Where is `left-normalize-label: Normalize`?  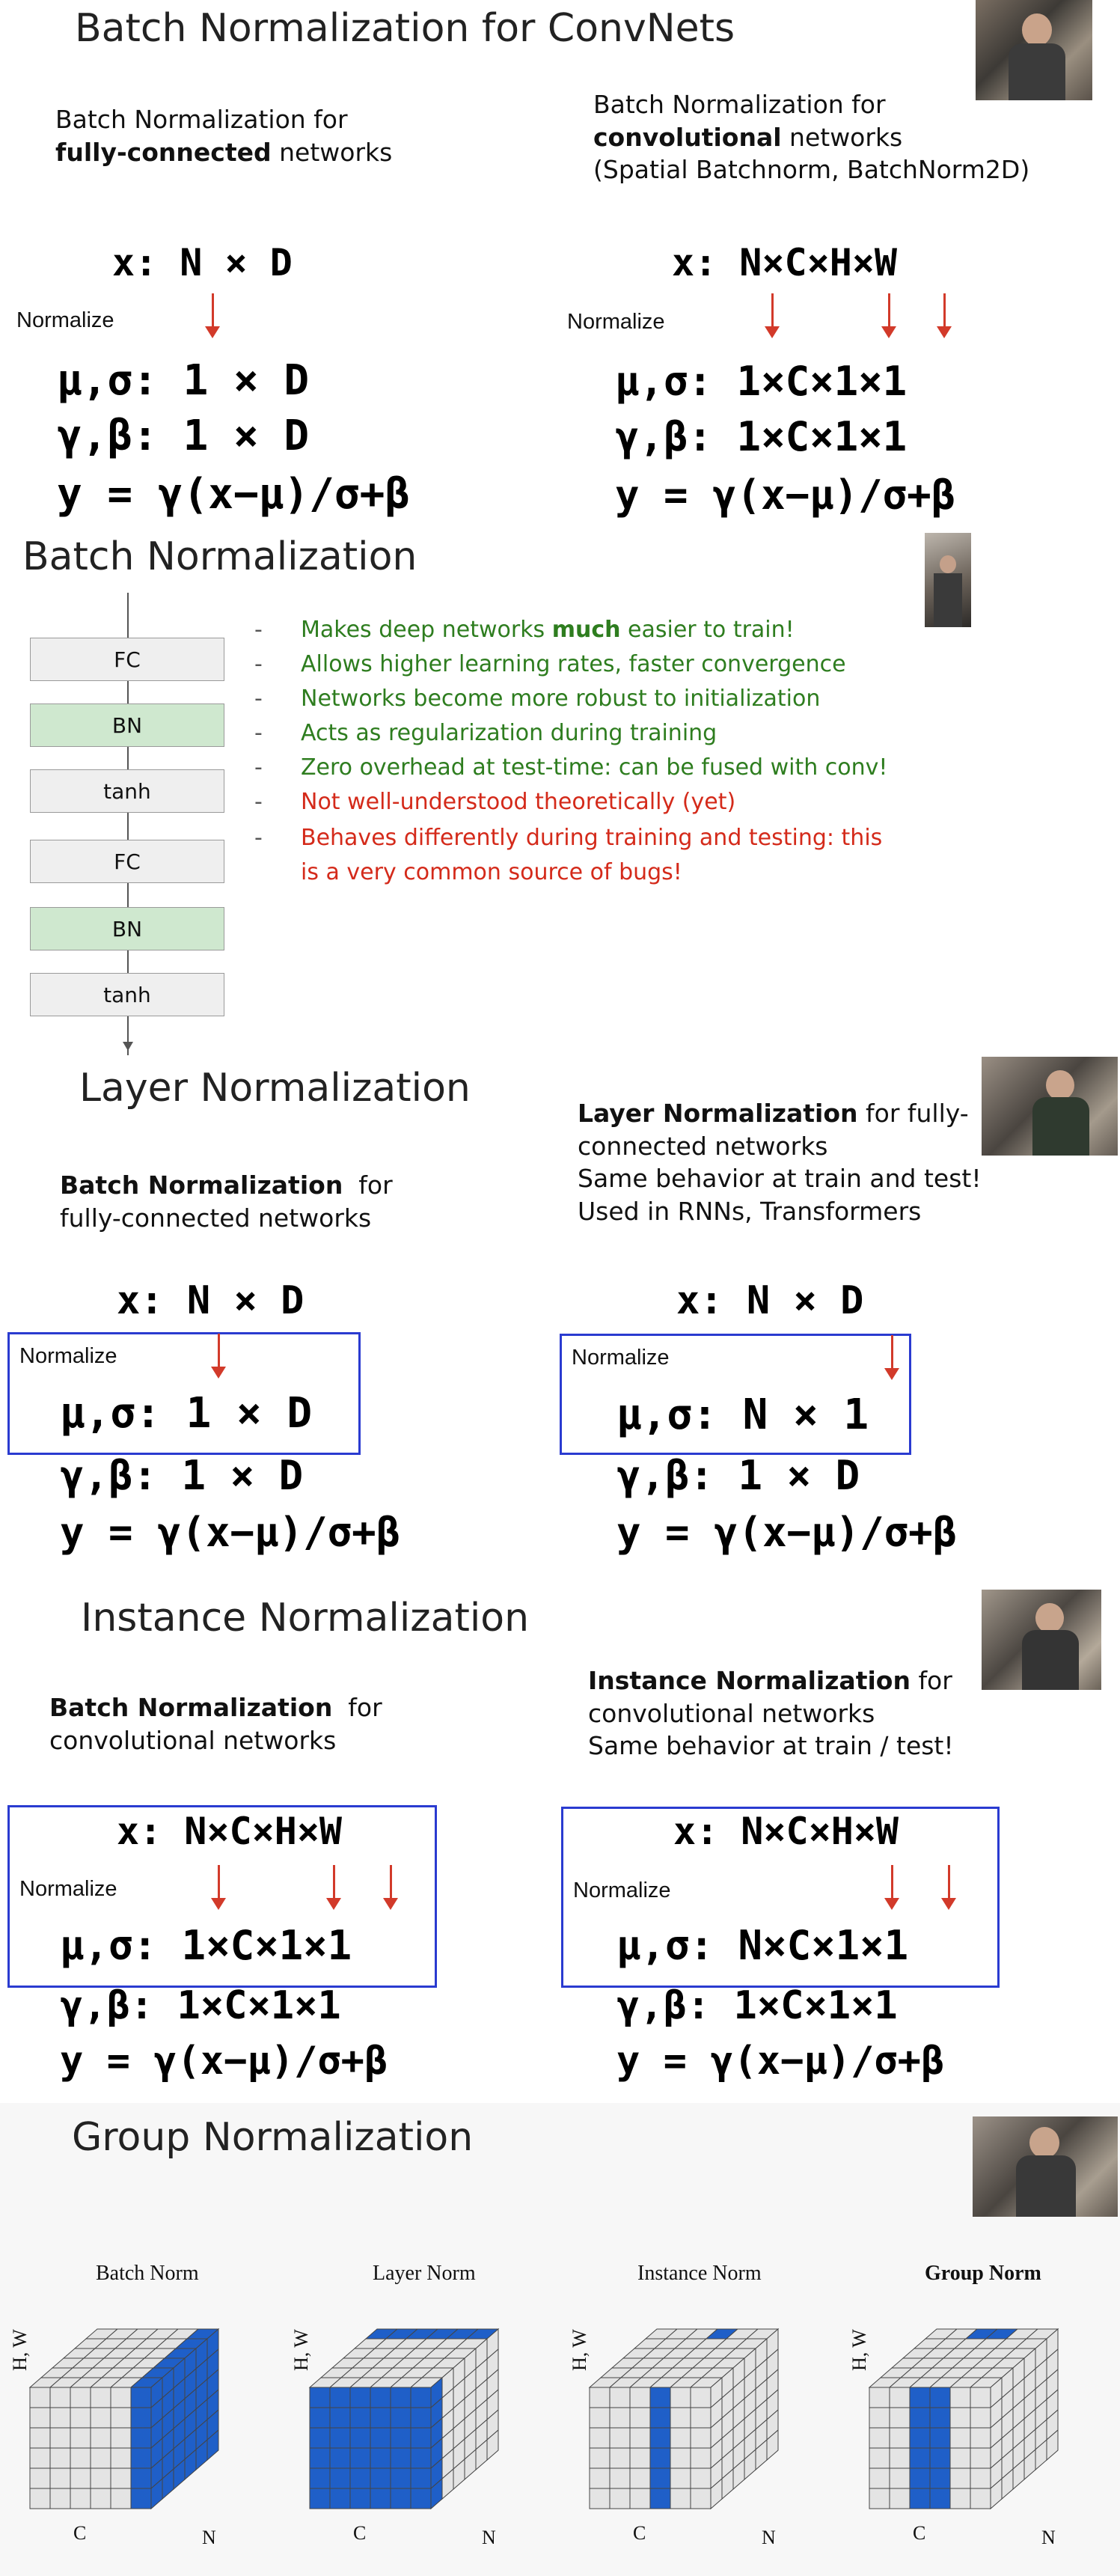 left-normalize-label: Normalize is located at coordinates (68, 1356).